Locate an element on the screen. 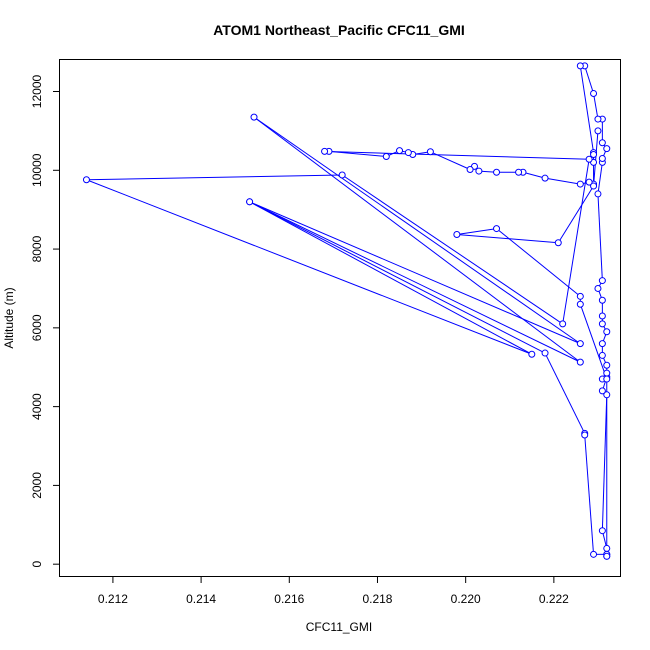 The width and height of the screenshot is (650, 650). x-tick-label: 0.216 is located at coordinates (289, 599).